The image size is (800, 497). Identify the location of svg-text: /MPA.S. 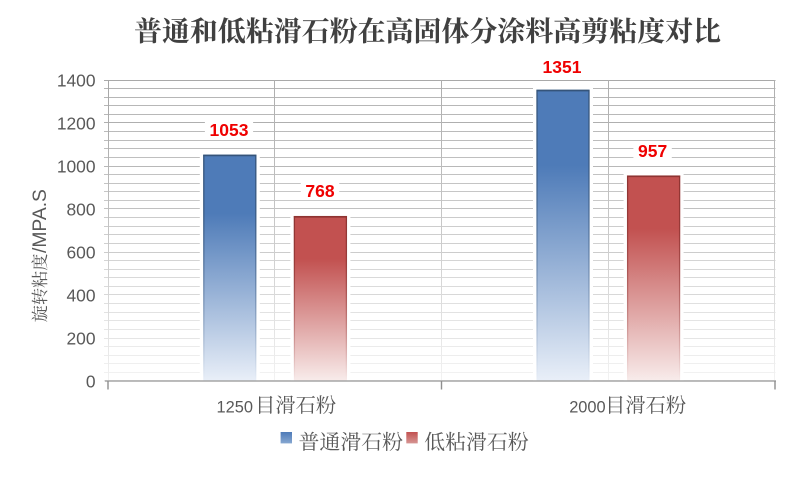
(40, 221).